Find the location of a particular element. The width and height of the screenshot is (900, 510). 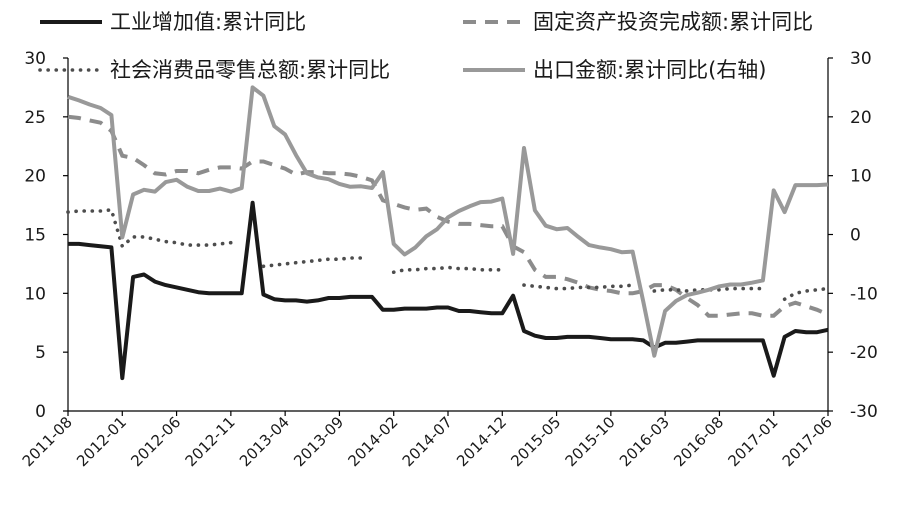

y-right-tick-label: 30 is located at coordinates (861, 59).